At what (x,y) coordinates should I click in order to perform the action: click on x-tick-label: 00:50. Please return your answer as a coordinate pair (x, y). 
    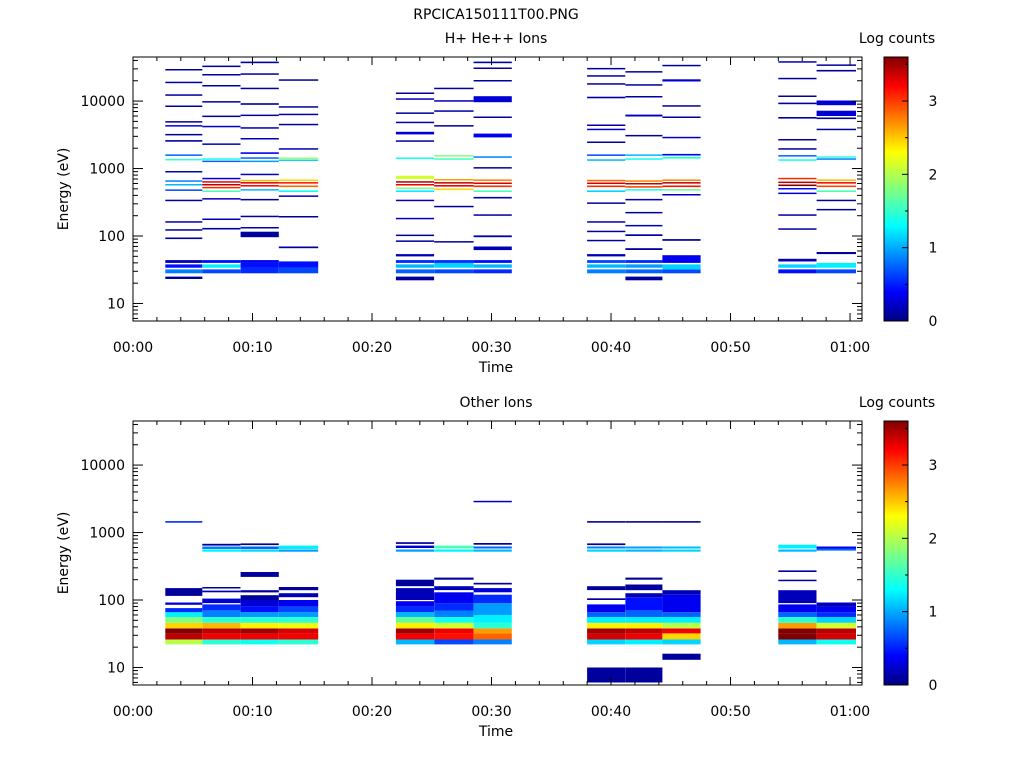
    Looking at the image, I should click on (730, 348).